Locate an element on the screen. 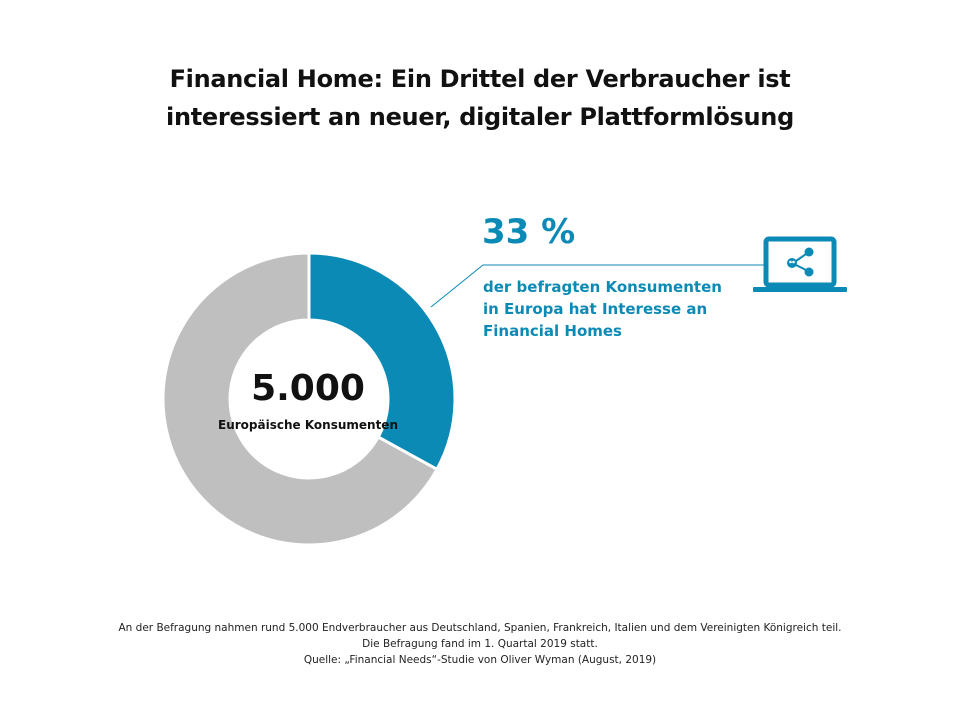  center-value: 5.000 is located at coordinates (308, 388).